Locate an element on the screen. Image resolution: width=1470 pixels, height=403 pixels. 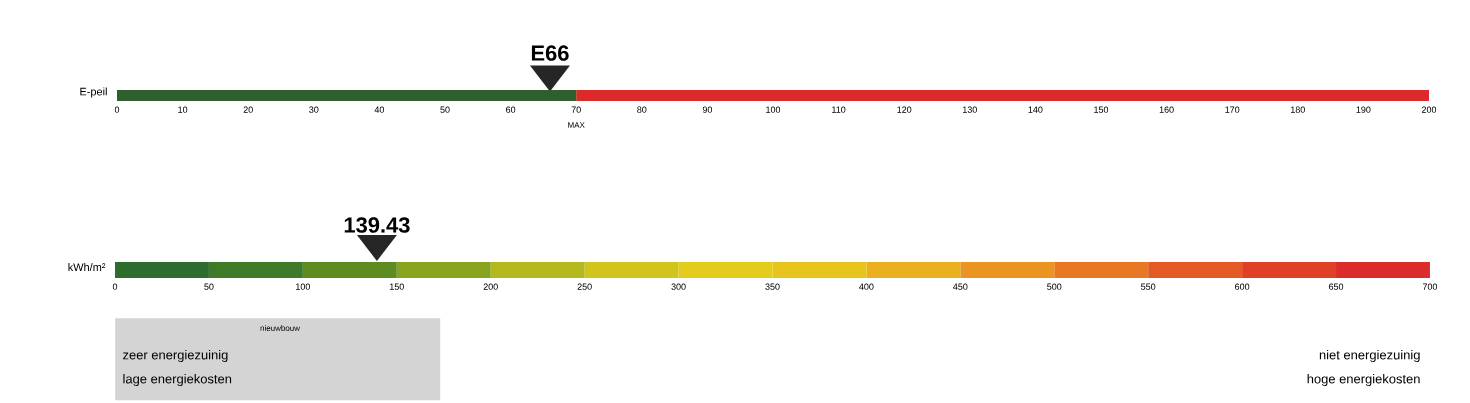
x-tick-label: 130 is located at coordinates (970, 109).